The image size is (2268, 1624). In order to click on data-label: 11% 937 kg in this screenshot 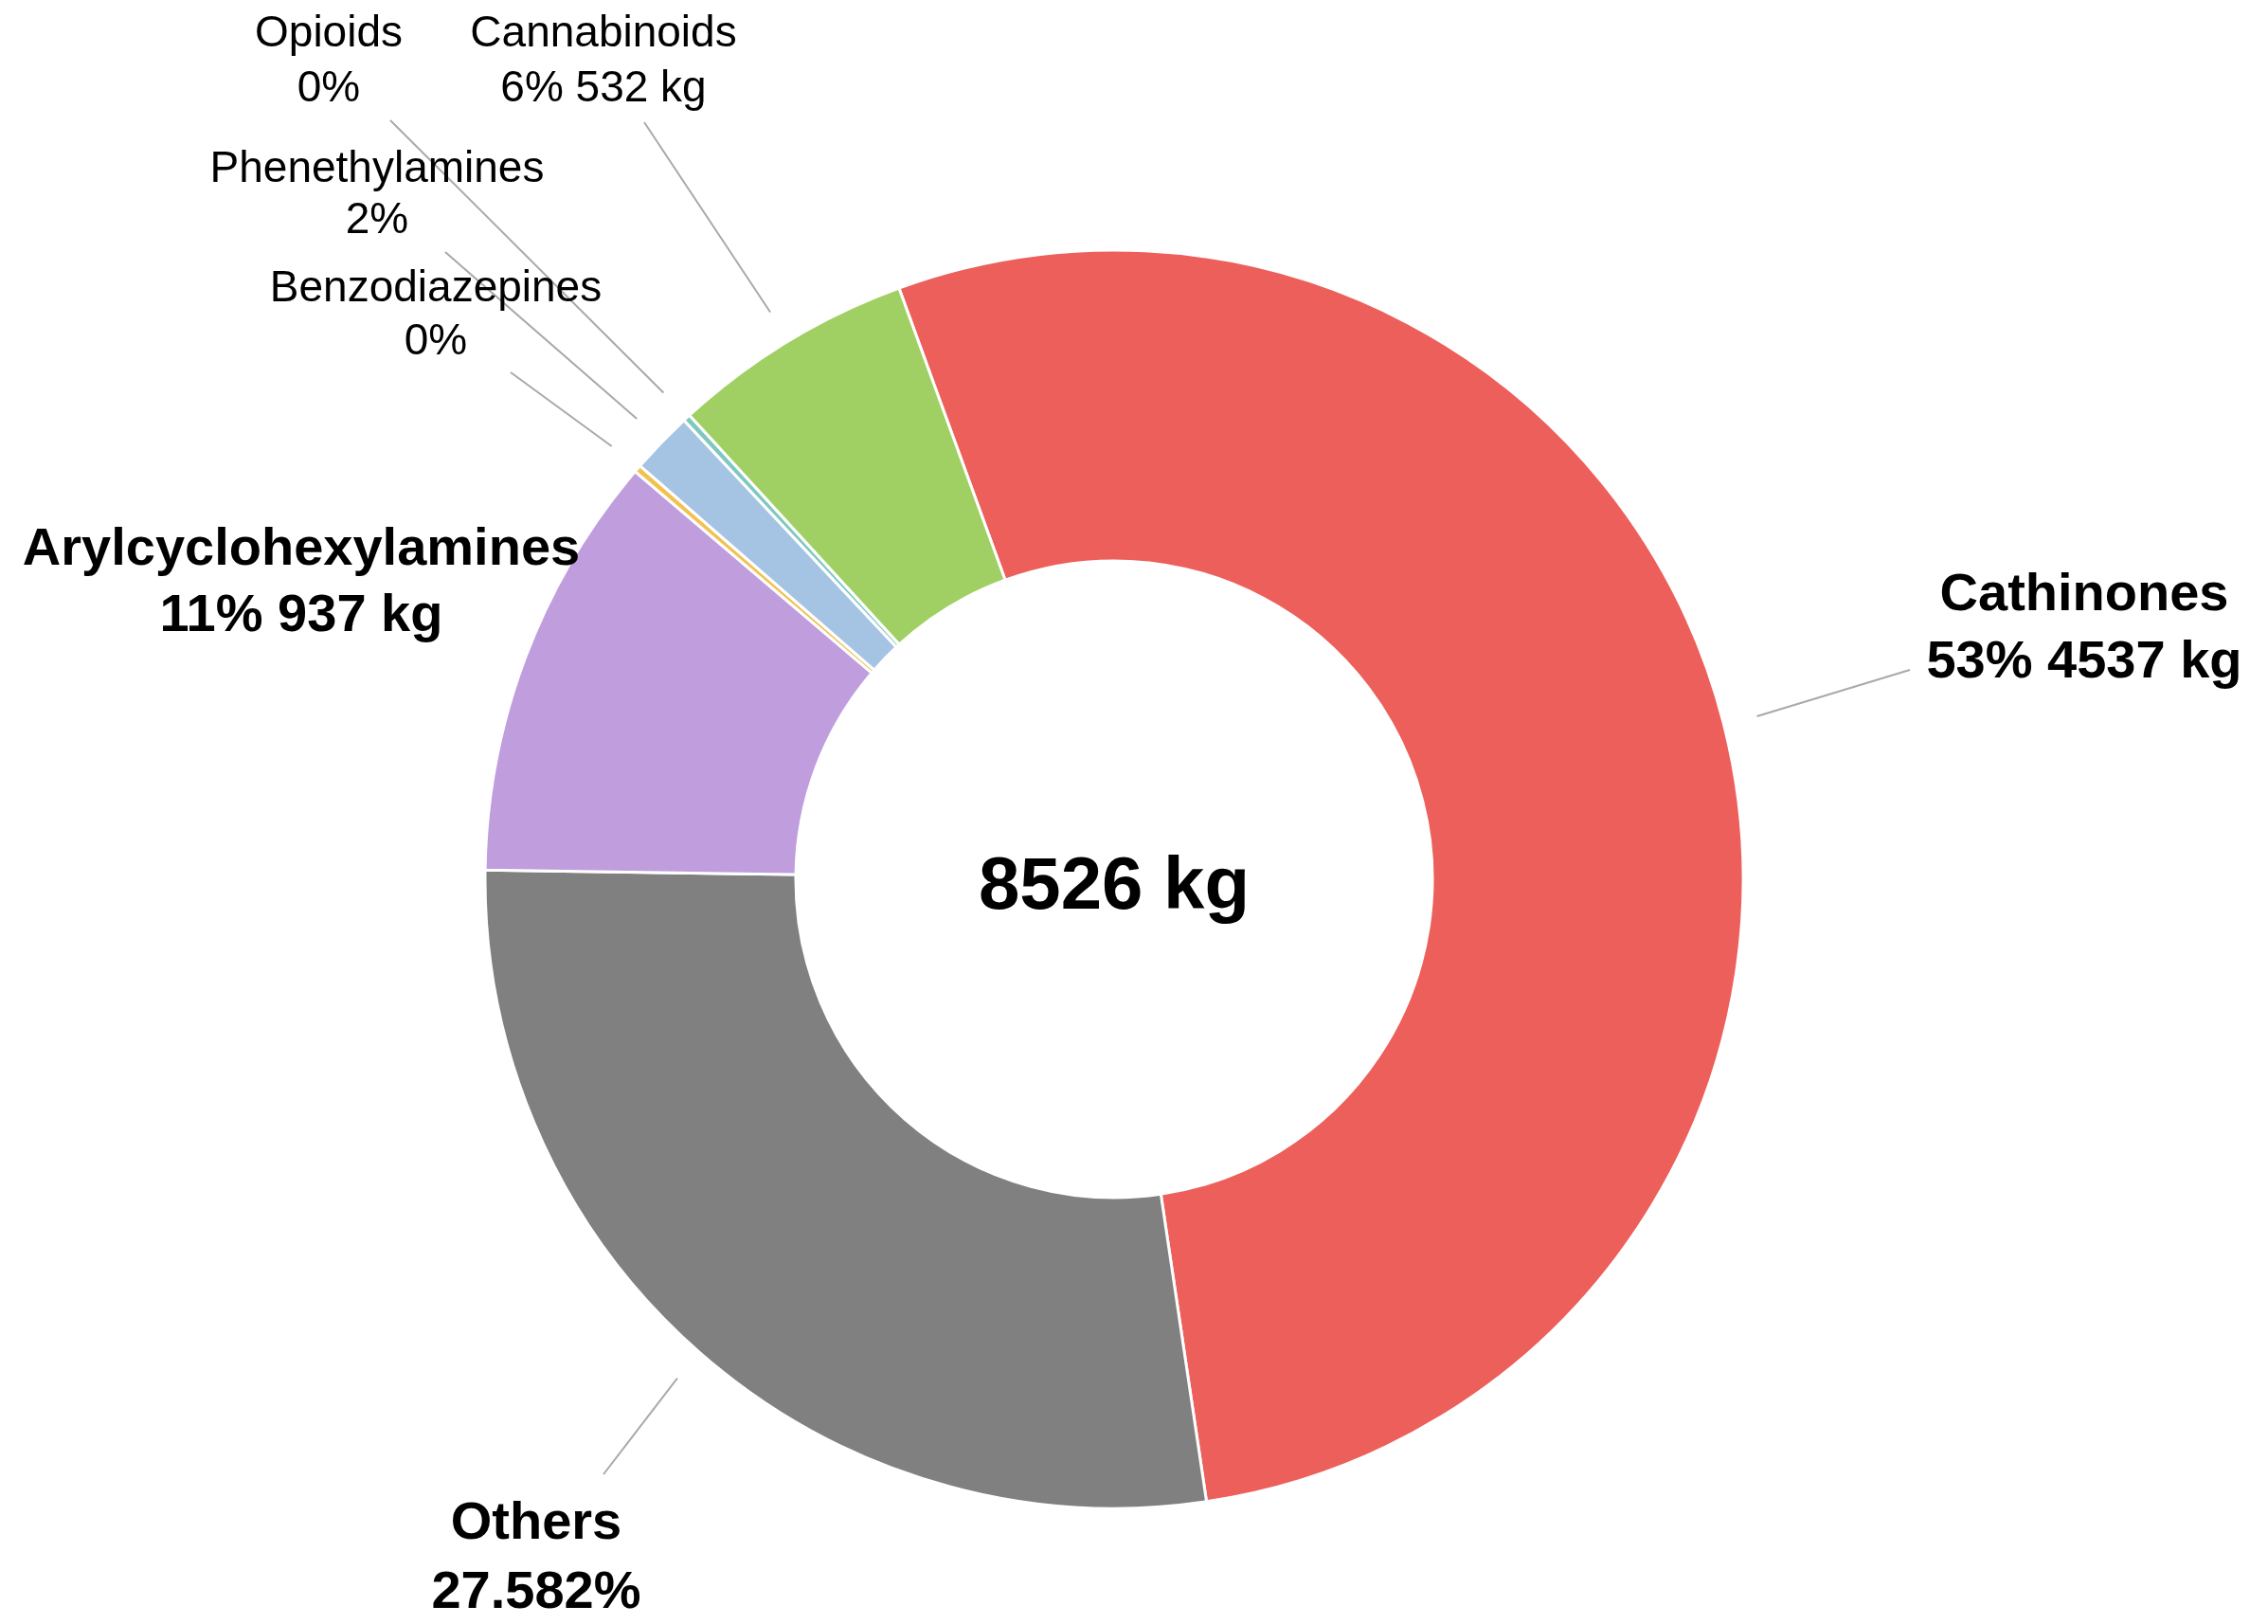, I will do `click(301, 612)`.